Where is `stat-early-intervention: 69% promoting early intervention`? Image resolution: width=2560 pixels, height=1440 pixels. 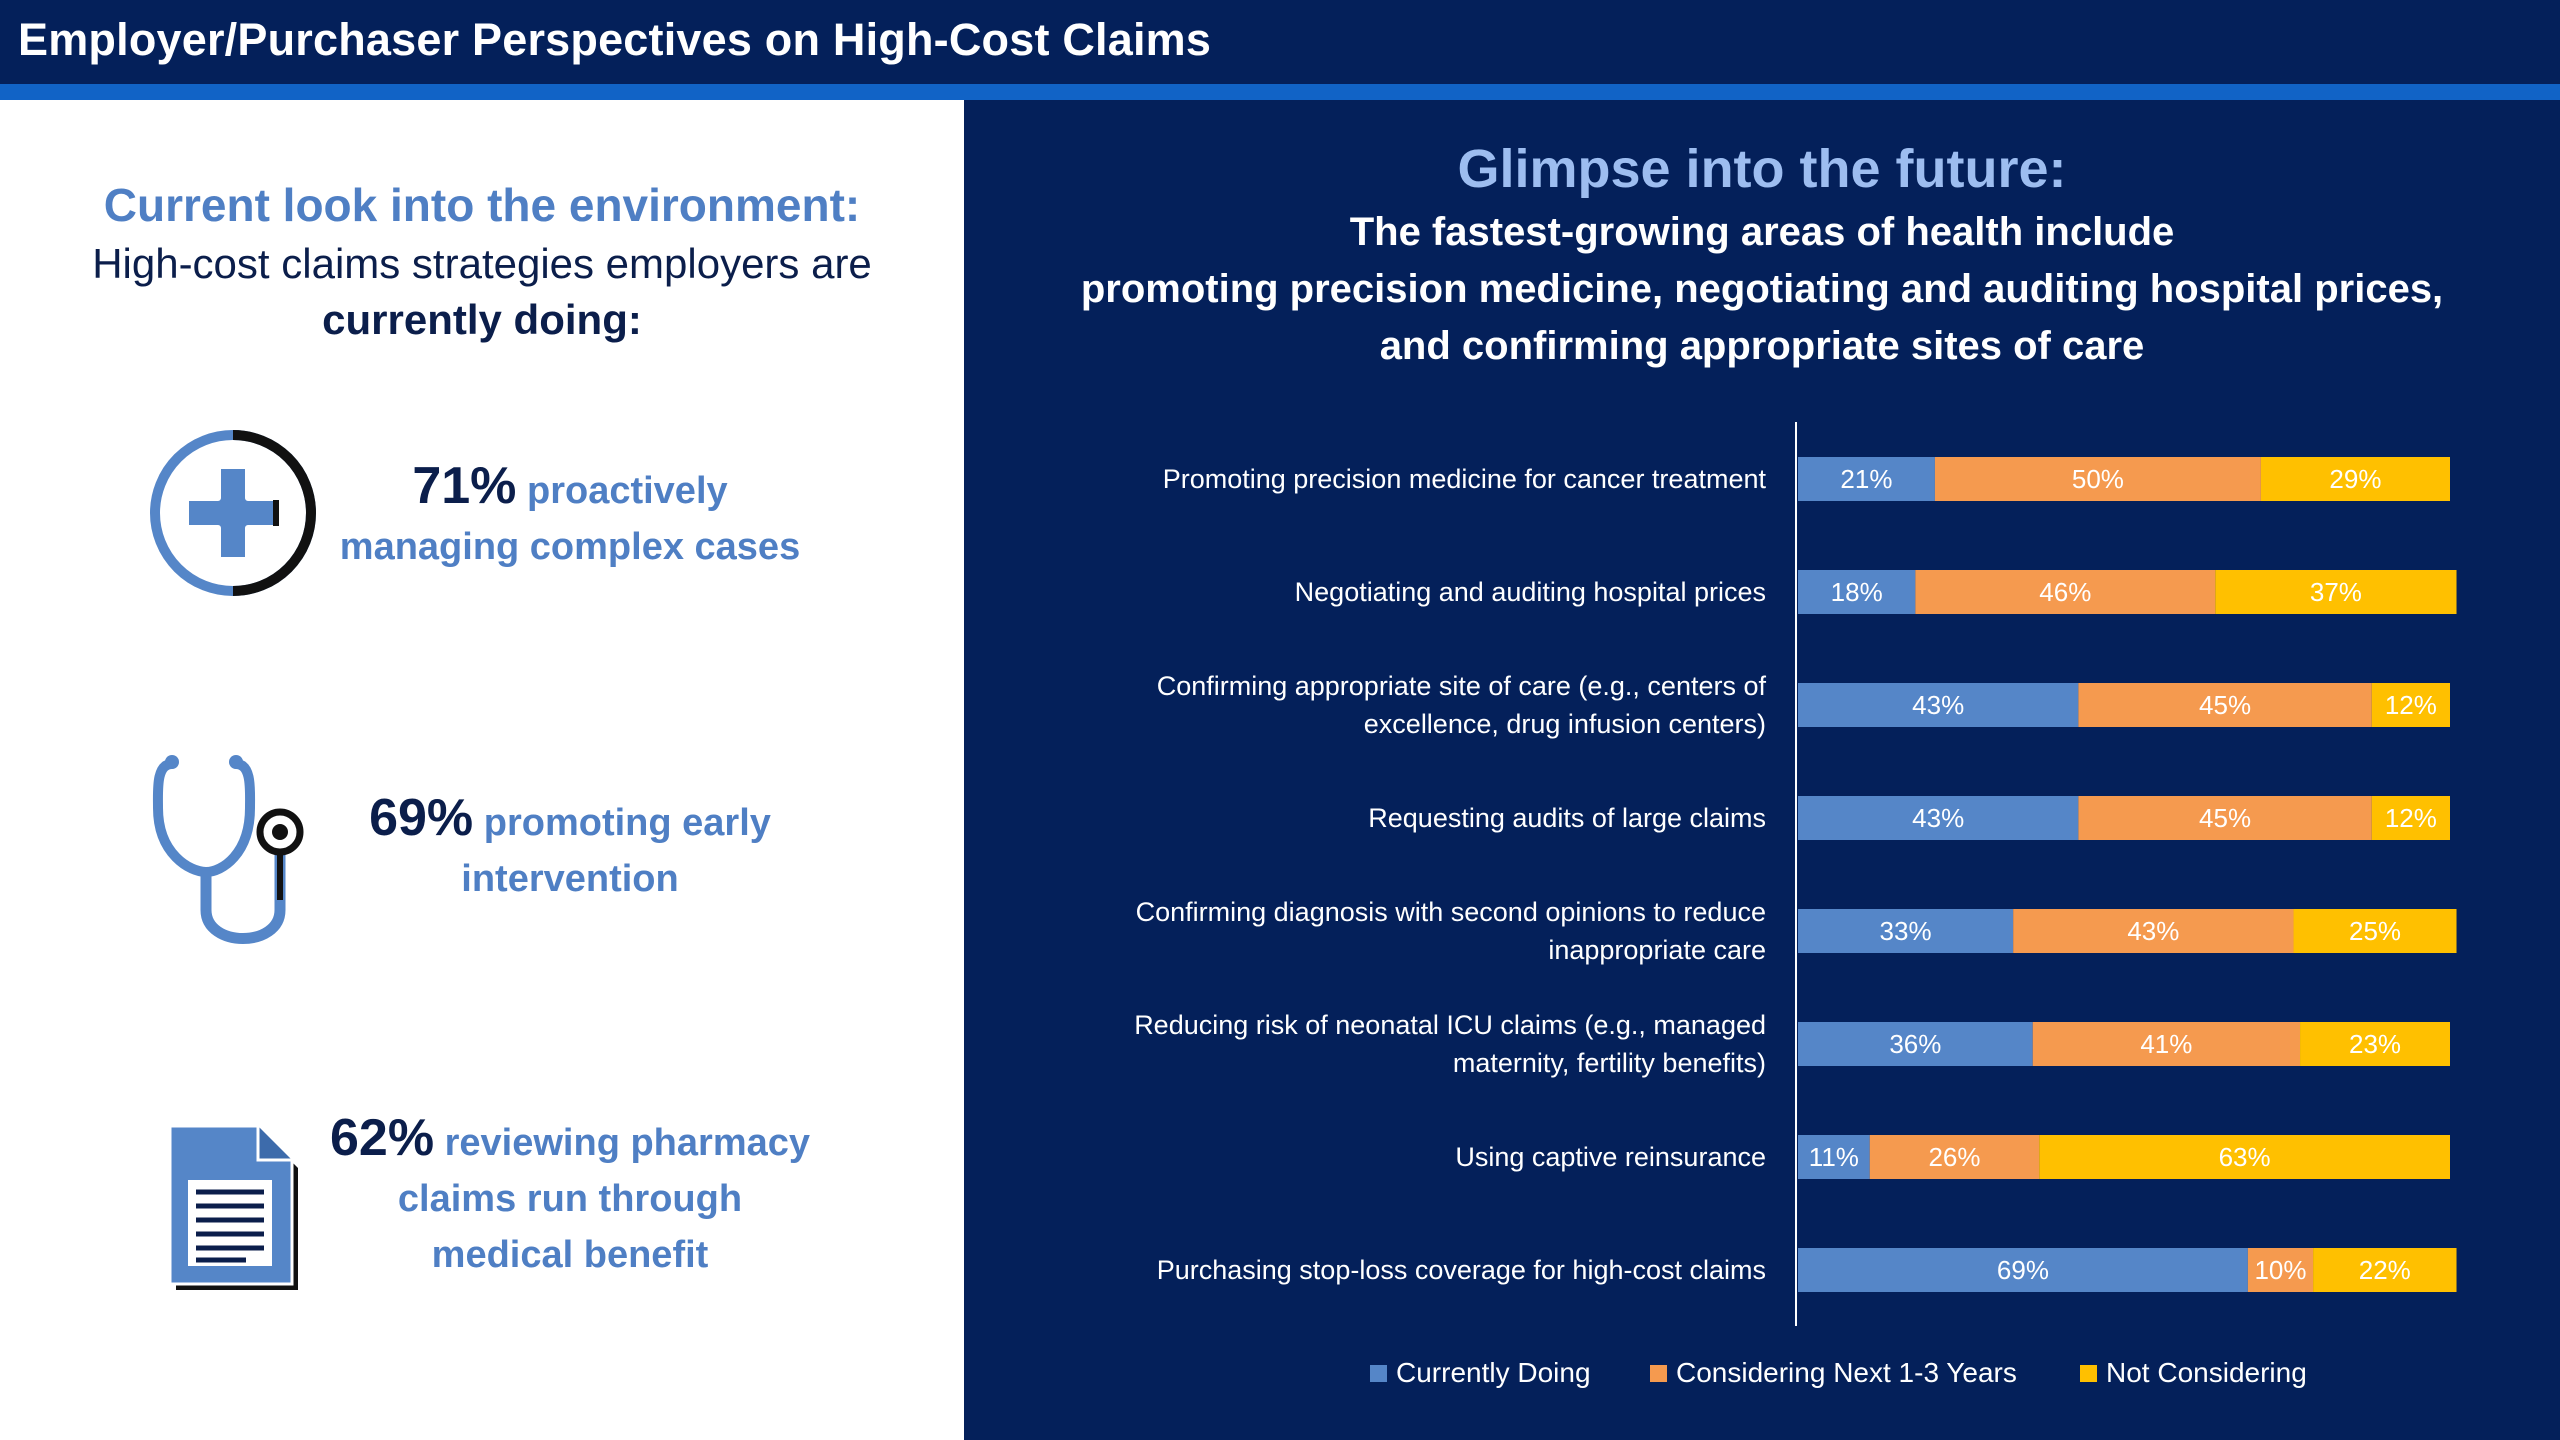 stat-early-intervention: 69% promoting early intervention is located at coordinates (570, 848).